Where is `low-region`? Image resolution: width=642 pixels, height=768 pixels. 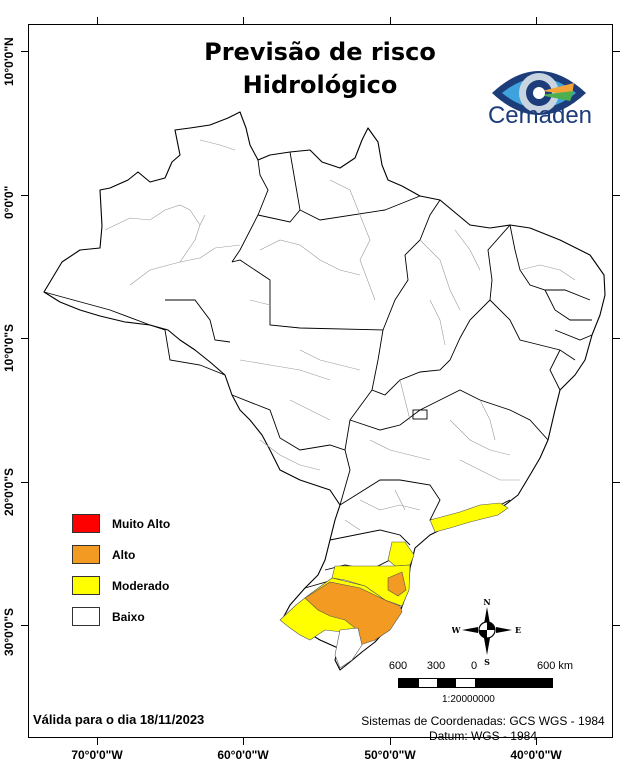 low-region is located at coordinates (348, 648).